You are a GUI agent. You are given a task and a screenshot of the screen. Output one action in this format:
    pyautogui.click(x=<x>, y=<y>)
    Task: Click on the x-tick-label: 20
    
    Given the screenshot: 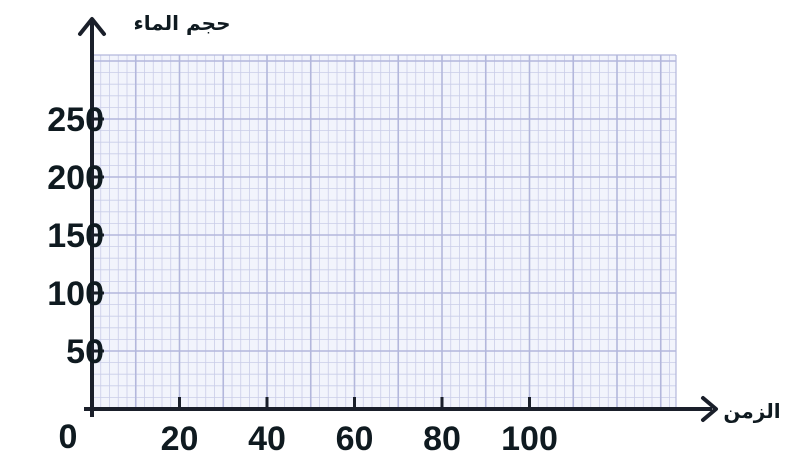 What is the action you would take?
    pyautogui.click(x=180, y=438)
    